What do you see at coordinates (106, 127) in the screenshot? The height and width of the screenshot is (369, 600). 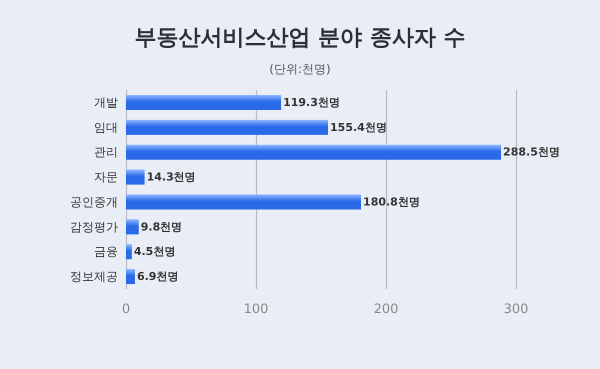 I see `y-tick-label: 임대` at bounding box center [106, 127].